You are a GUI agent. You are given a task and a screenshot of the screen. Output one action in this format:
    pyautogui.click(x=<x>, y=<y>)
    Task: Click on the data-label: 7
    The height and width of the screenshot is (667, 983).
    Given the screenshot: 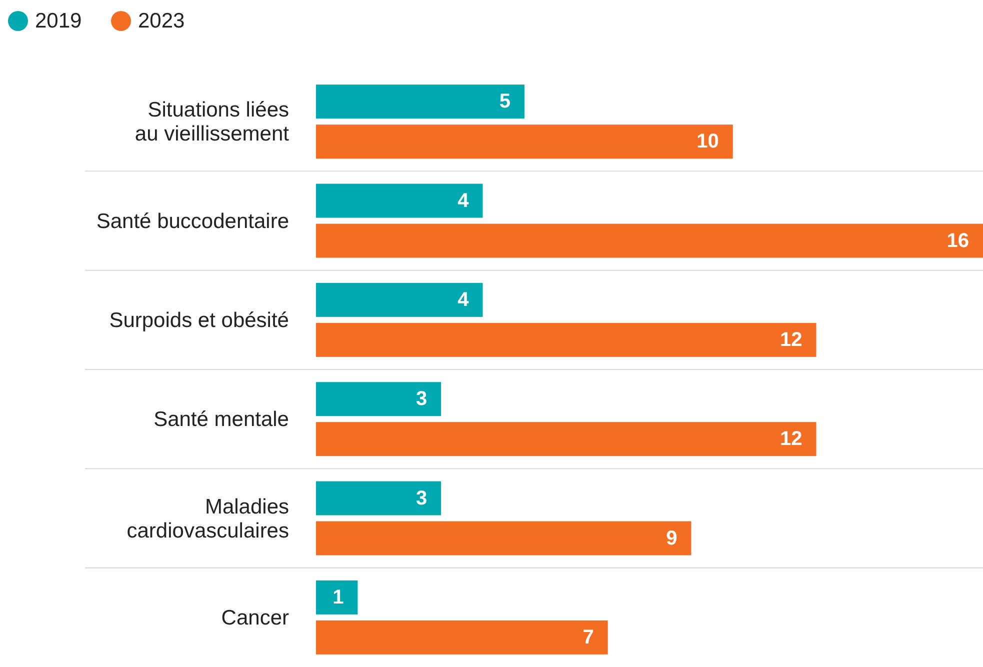 What is the action you would take?
    pyautogui.click(x=588, y=637)
    